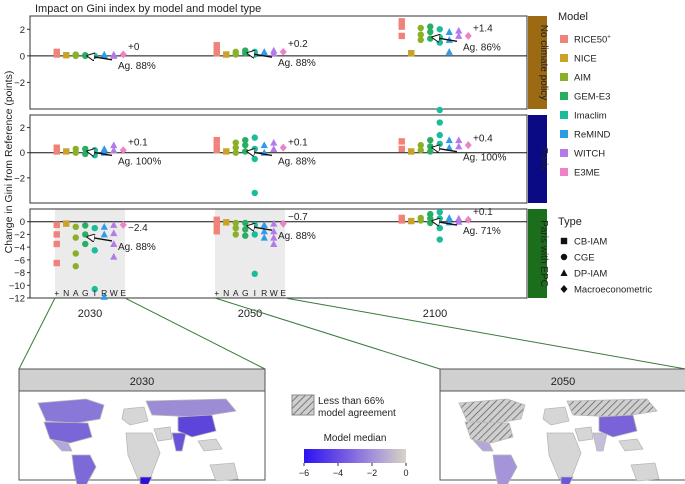 Image resolution: width=685 pixels, height=484 pixels. What do you see at coordinates (146, 480) in the screenshot?
I see `map-region-south-africa` at bounding box center [146, 480].